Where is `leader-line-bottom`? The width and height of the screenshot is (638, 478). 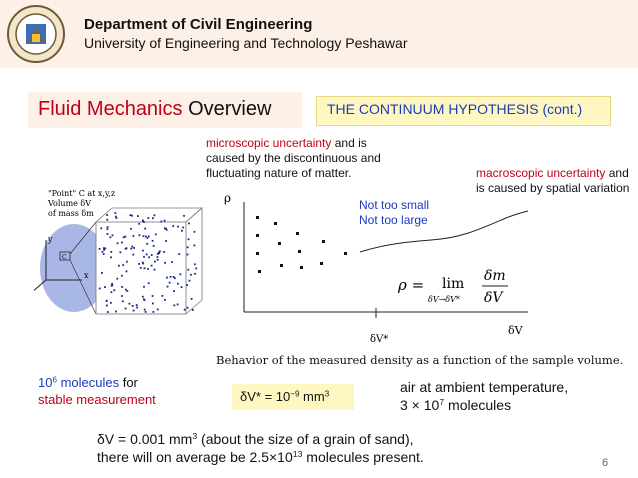
leader-line-bottom is located at coordinates (83, 287).